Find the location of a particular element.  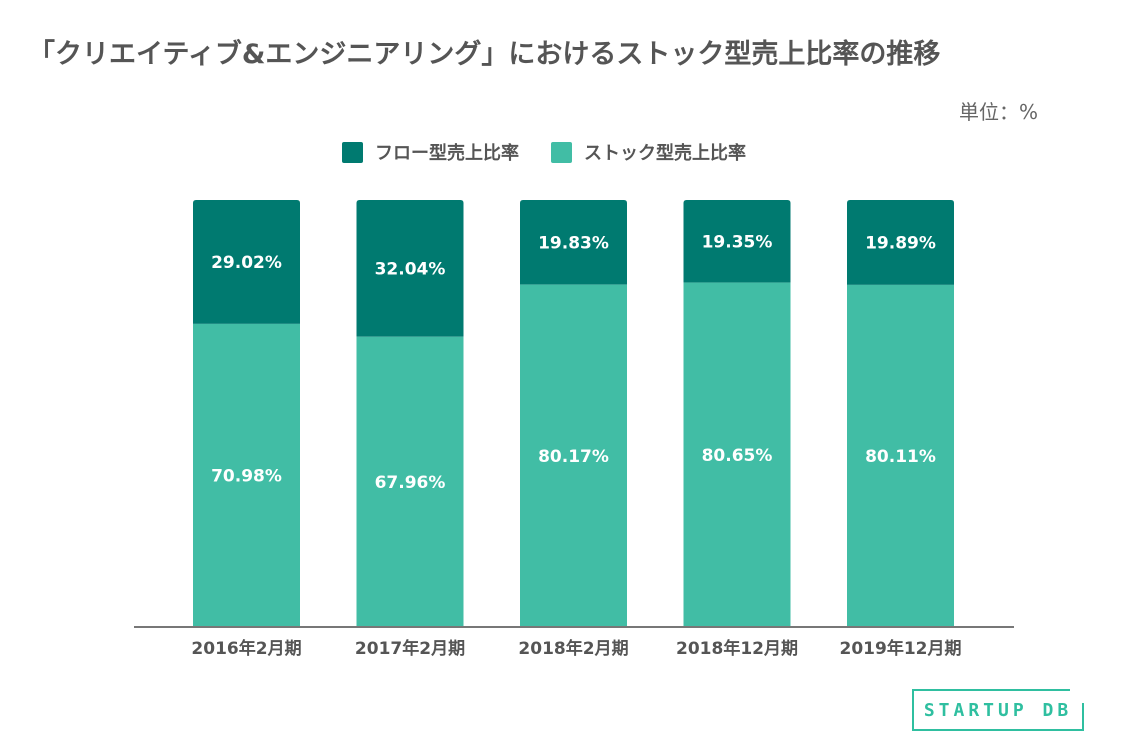

label-stock-0: 70.98% is located at coordinates (246, 476).